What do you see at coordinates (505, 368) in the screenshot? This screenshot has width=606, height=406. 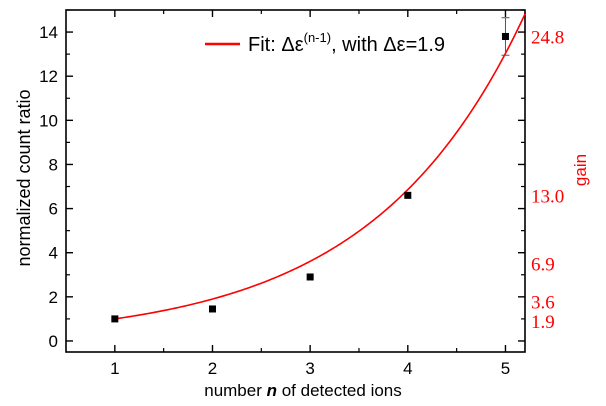 I see `x-tick-label: 5` at bounding box center [505, 368].